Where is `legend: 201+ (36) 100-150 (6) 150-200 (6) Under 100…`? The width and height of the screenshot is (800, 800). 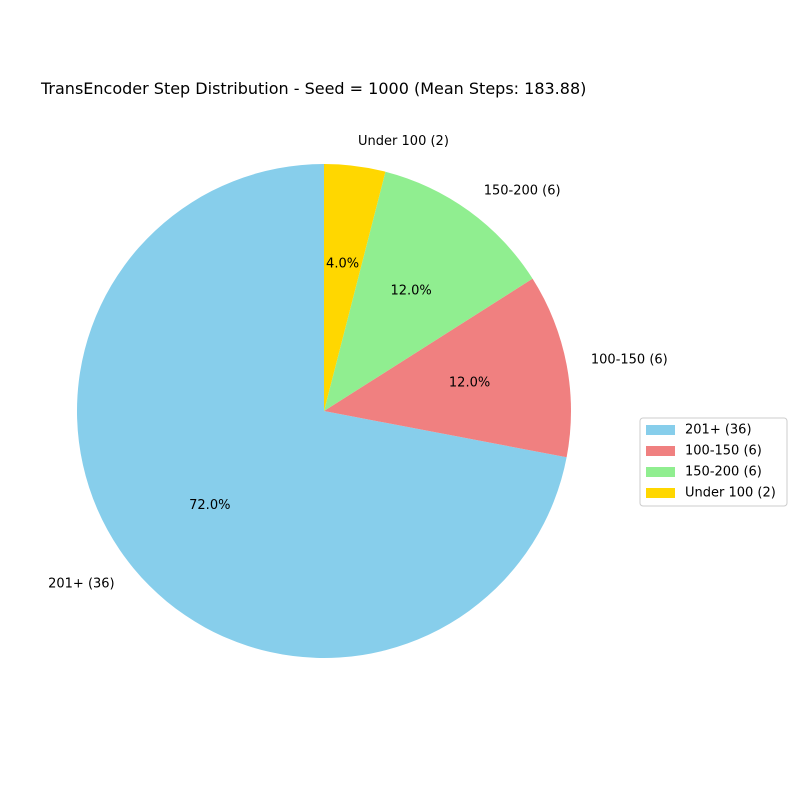 legend: 201+ (36) 100-150 (6) 150-200 (6) Under 100… is located at coordinates (713, 462).